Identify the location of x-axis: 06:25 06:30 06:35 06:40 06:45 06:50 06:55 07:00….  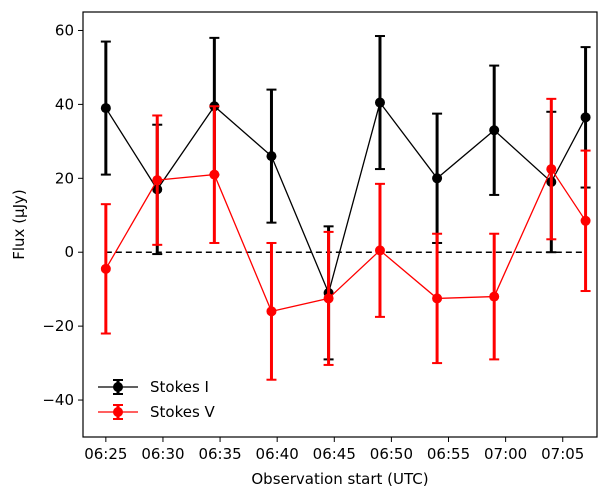
(334, 450).